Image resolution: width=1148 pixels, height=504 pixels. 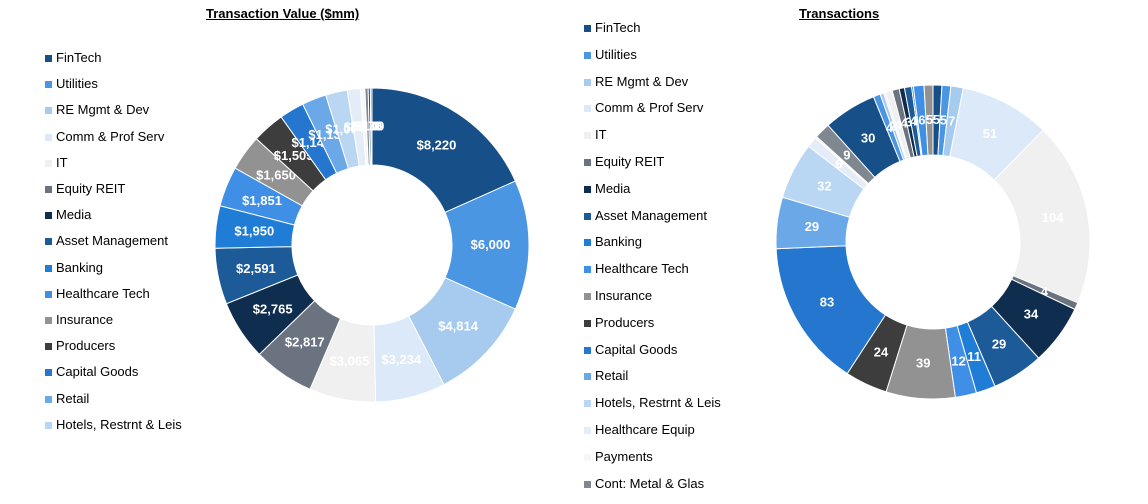 I want to click on left-data-label-5: $3,065, so click(x=350, y=360).